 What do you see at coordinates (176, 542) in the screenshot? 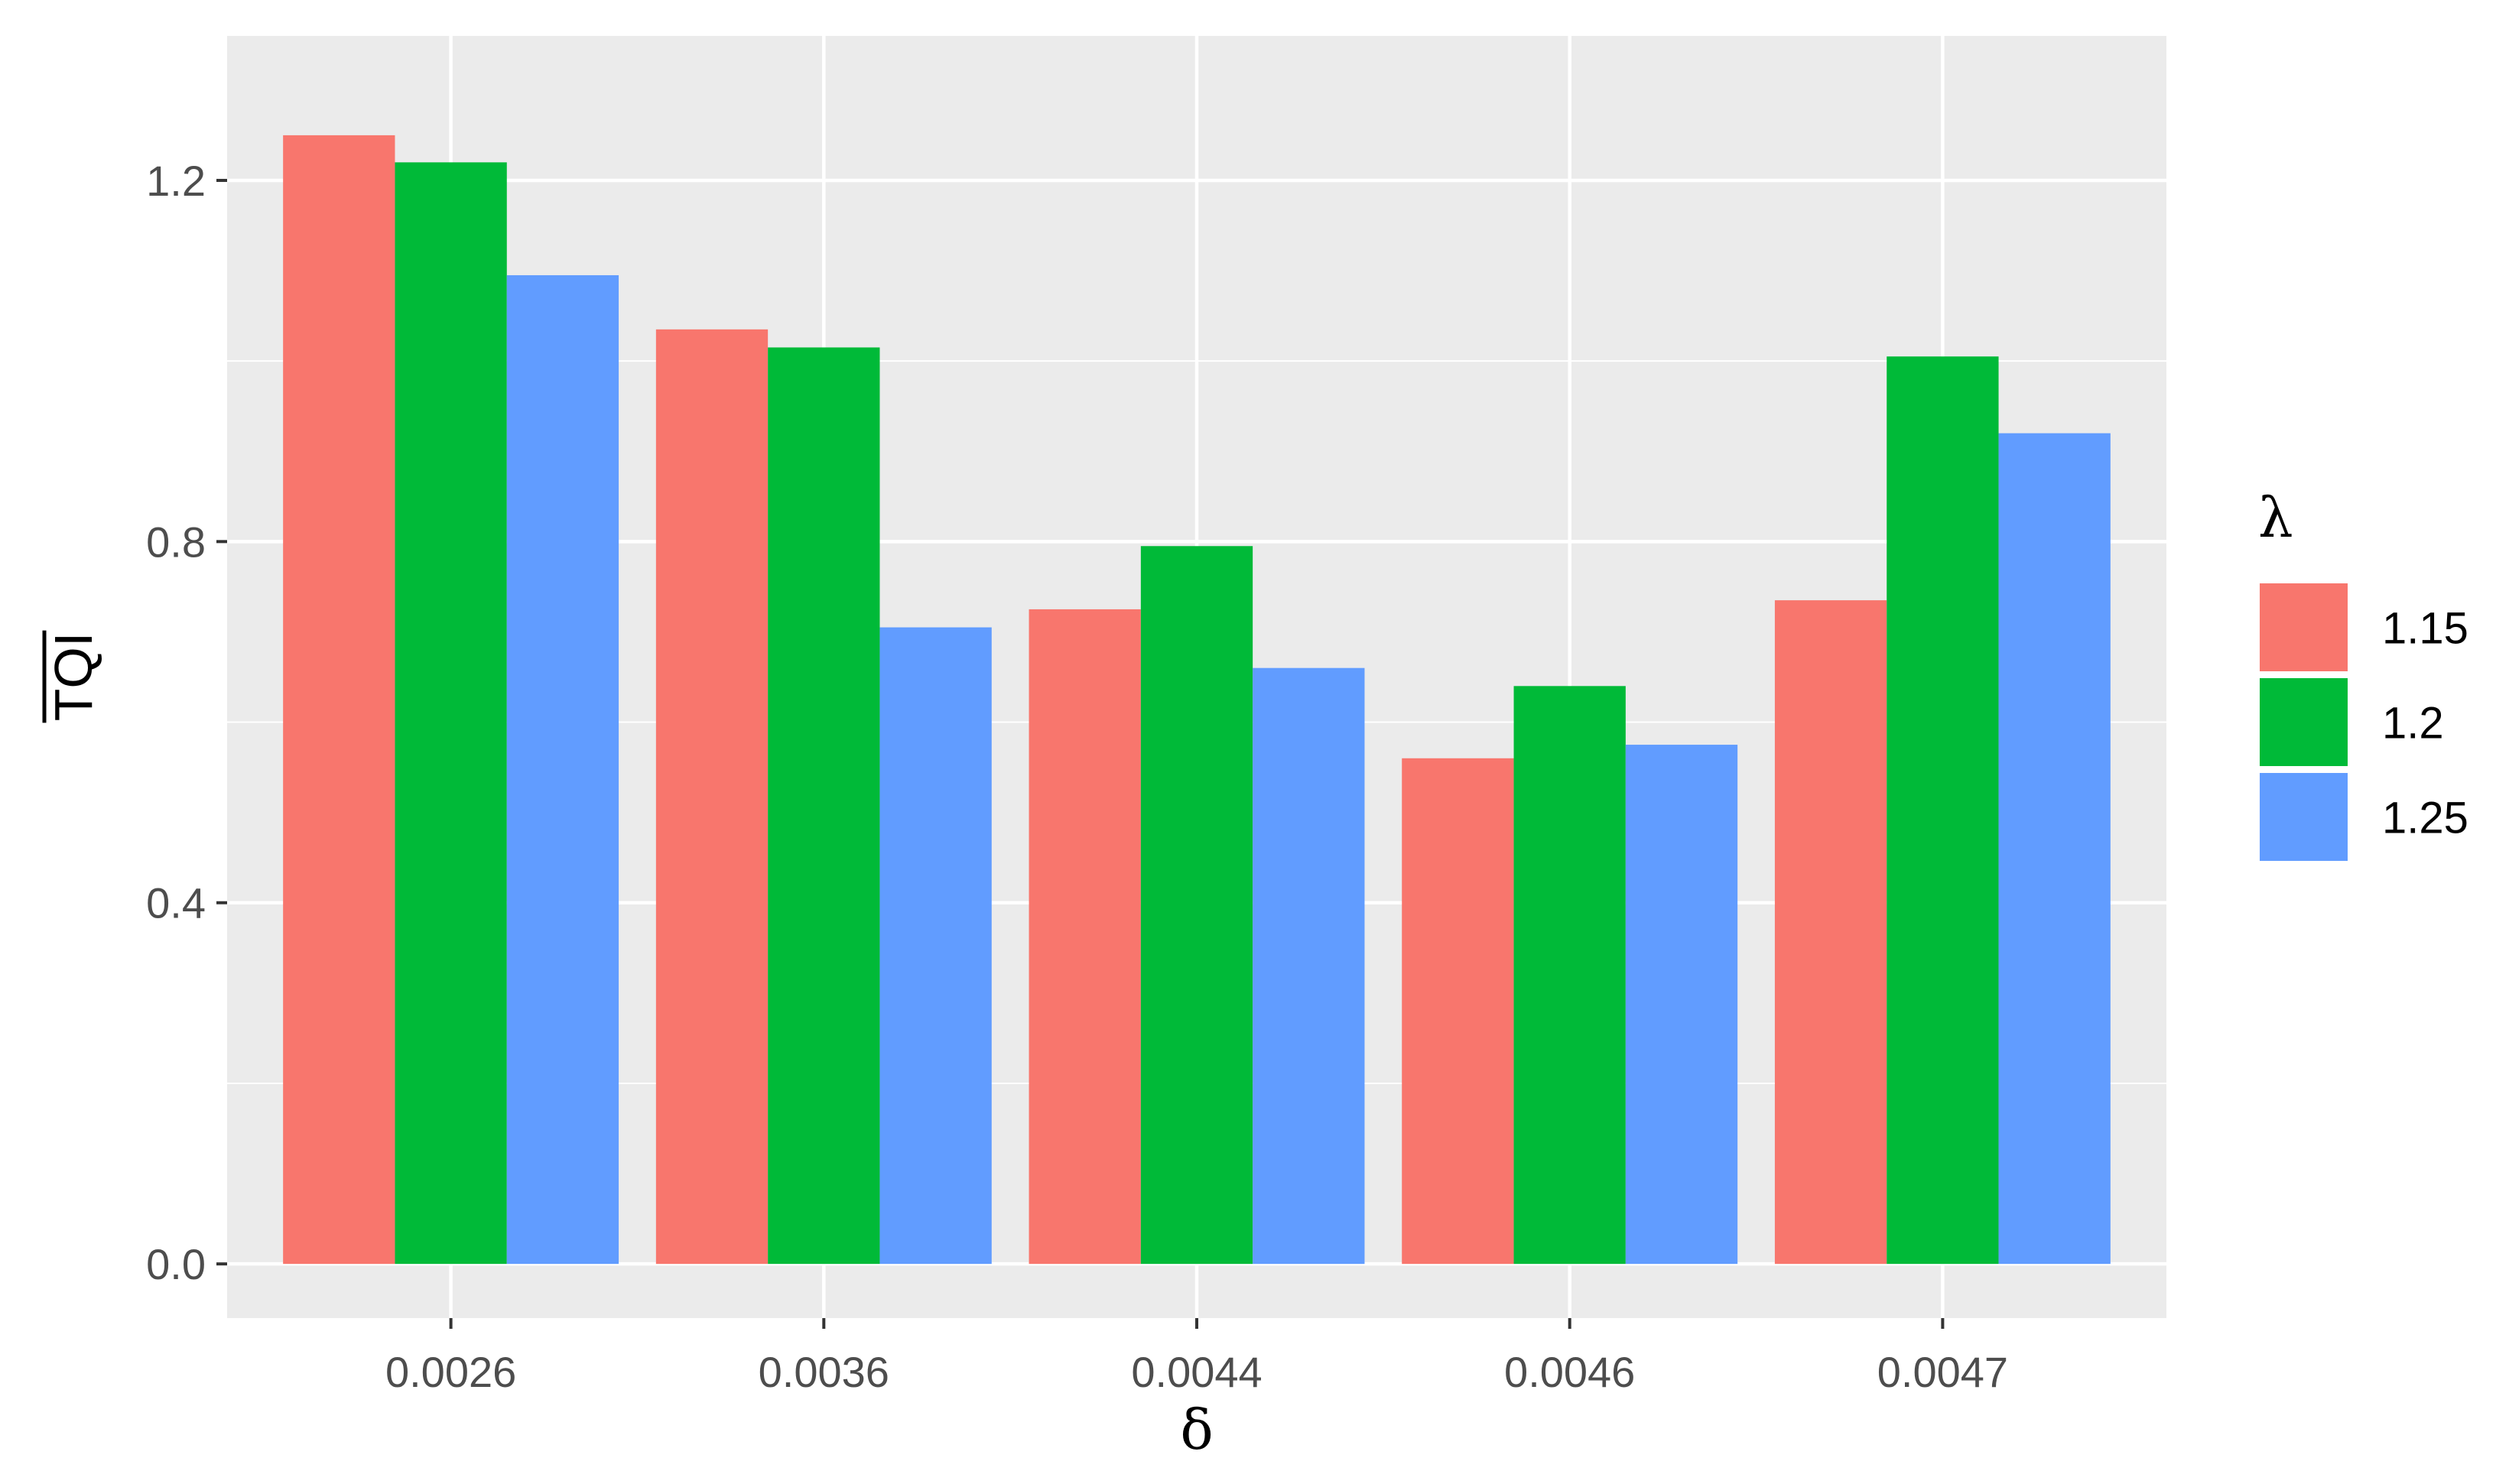
I see `y-tick-label: 0.8` at bounding box center [176, 542].